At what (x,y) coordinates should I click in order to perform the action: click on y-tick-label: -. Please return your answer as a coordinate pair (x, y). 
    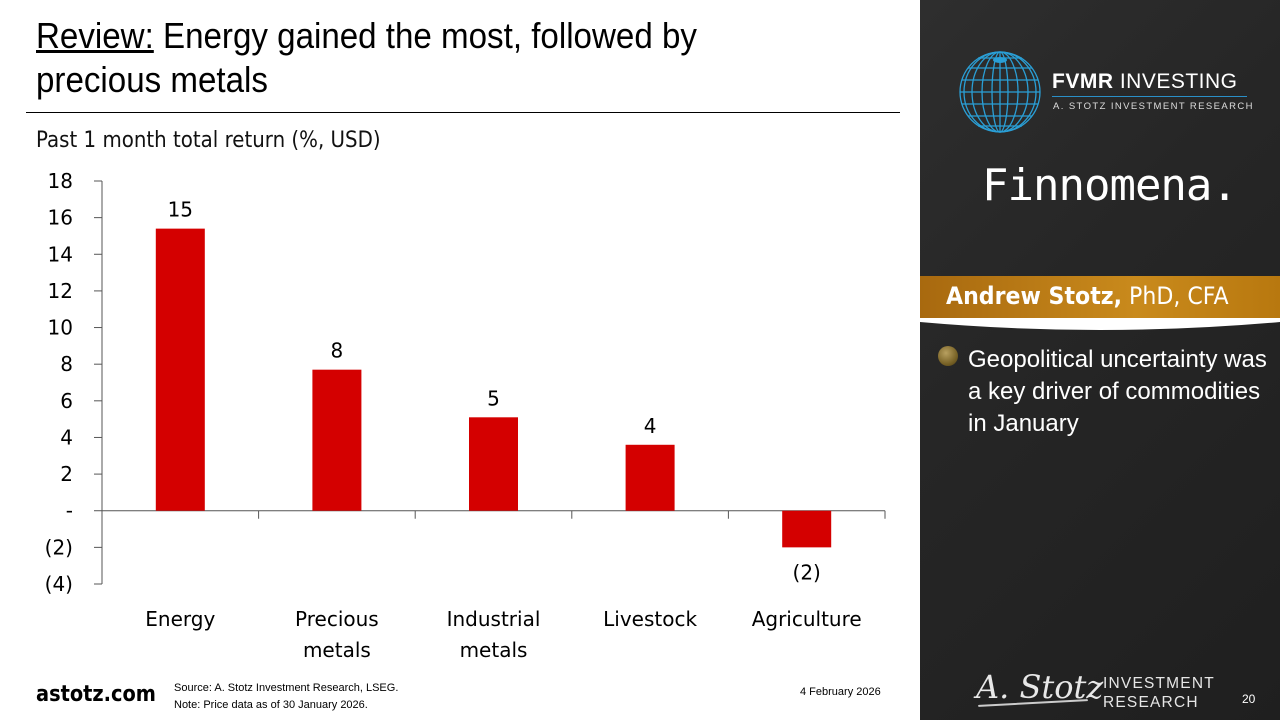
    Looking at the image, I should click on (69, 511).